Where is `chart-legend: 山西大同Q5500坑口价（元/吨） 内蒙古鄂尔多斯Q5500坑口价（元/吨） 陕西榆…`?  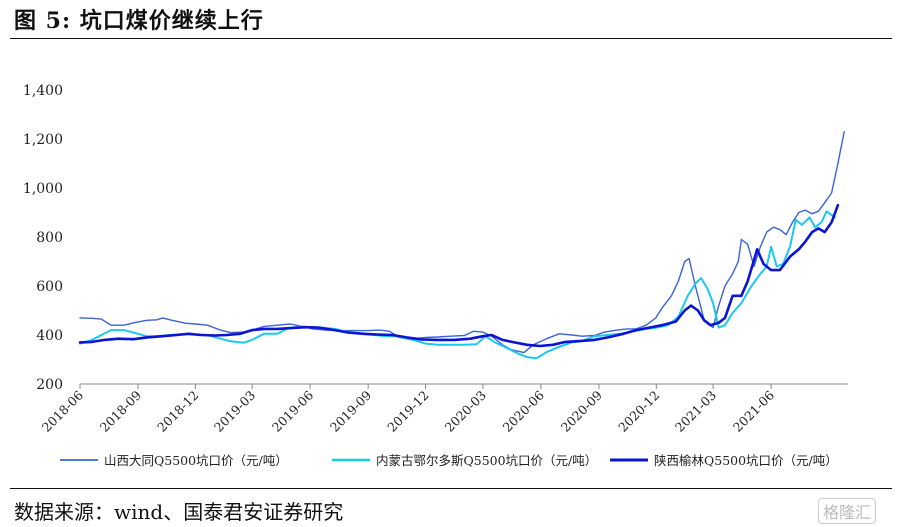 chart-legend: 山西大同Q5500坑口价（元/吨） 内蒙古鄂尔多斯Q5500坑口价（元/吨） 陕西榆… is located at coordinates (449, 460).